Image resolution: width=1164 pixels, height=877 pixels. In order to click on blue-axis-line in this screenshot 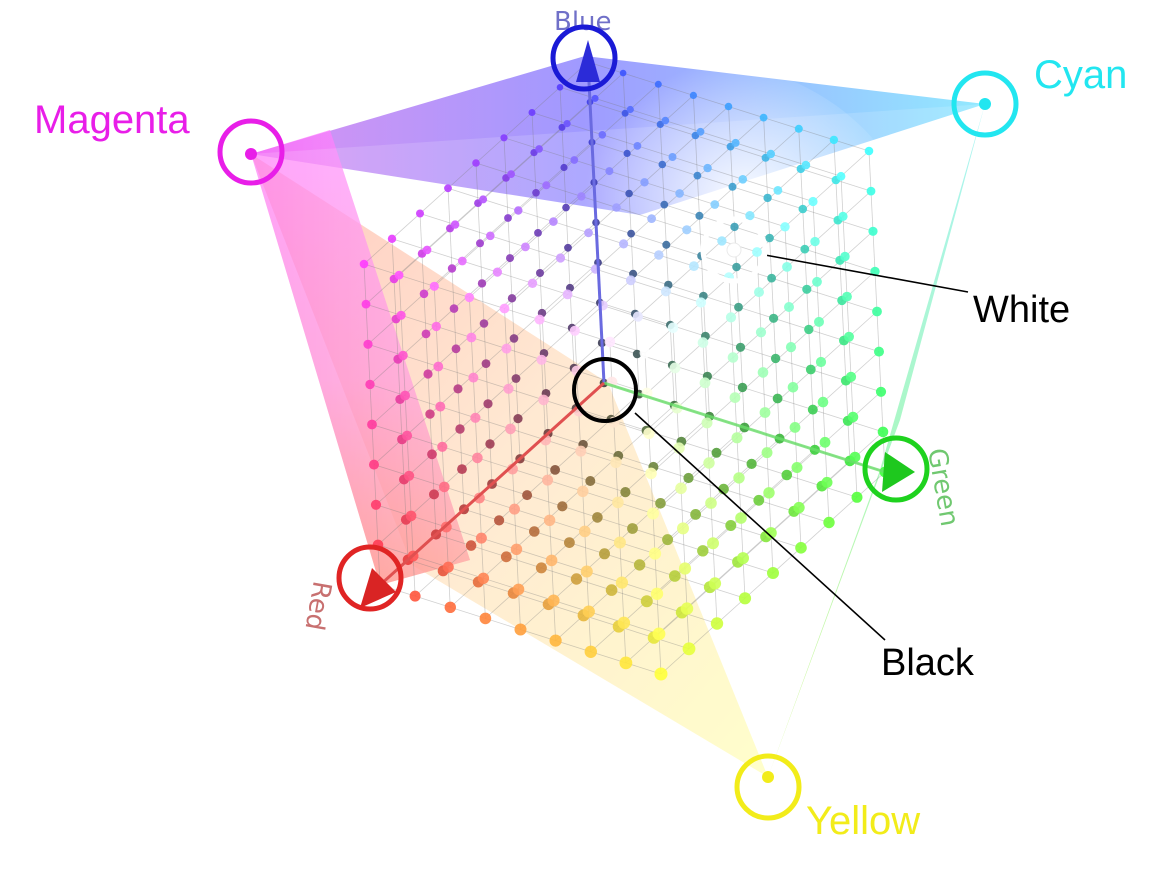, I will do `click(596, 222)`.